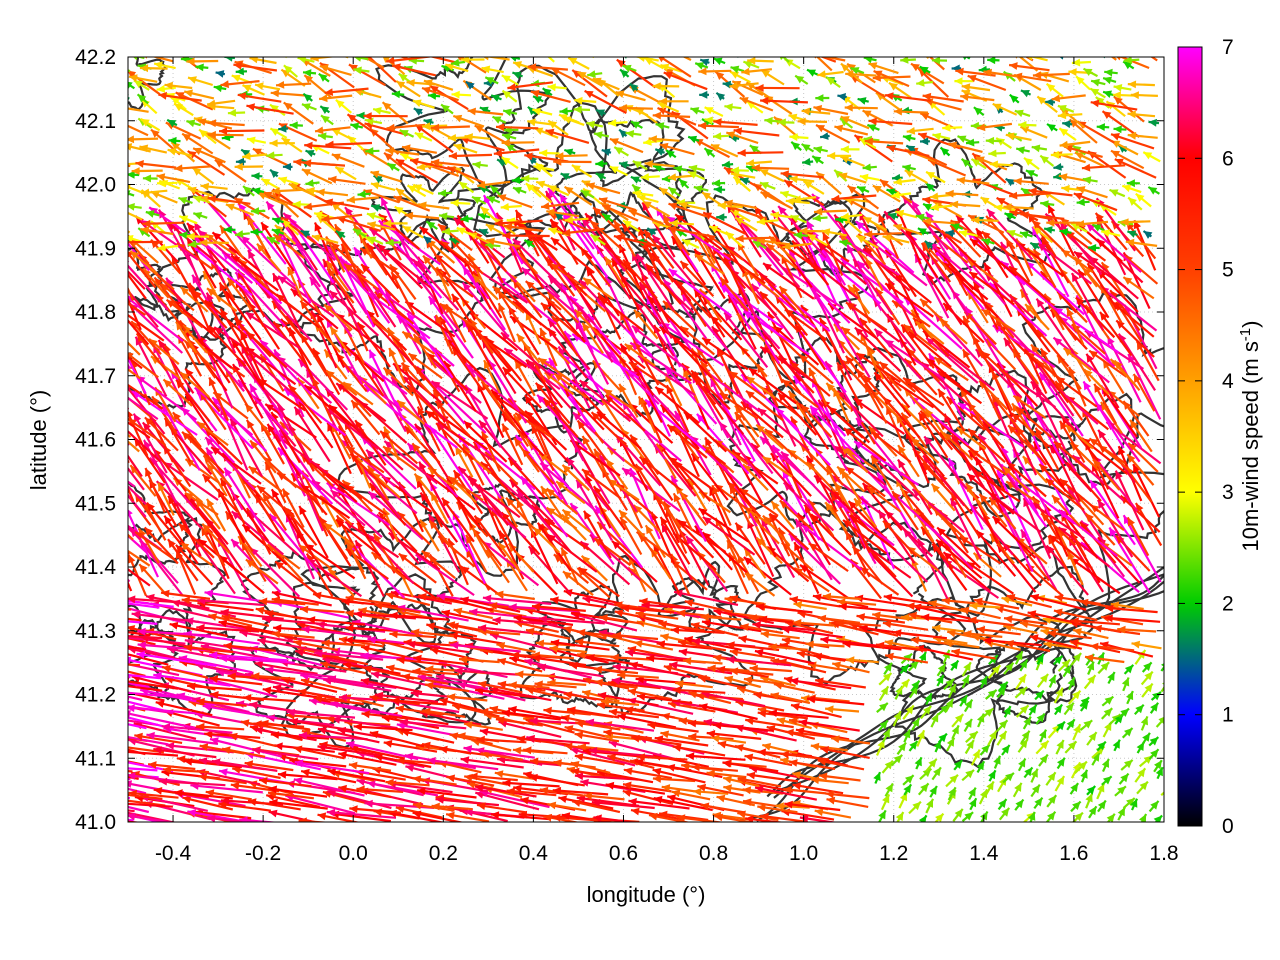  Describe the element at coordinates (182, 662) in the screenshot. I see `contour-line` at that location.